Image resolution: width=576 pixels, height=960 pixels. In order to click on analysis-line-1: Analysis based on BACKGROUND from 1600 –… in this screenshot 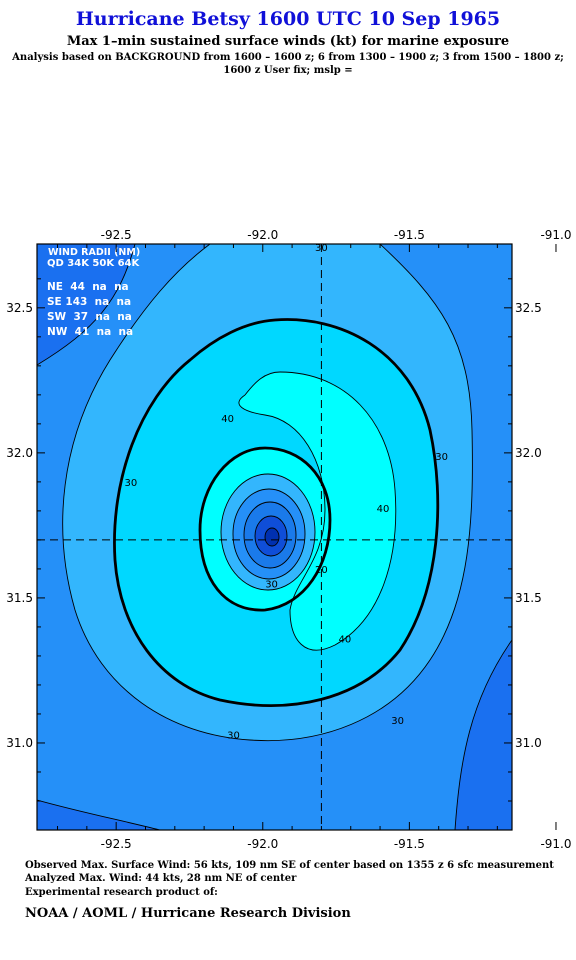, I will do `click(288, 57)`.